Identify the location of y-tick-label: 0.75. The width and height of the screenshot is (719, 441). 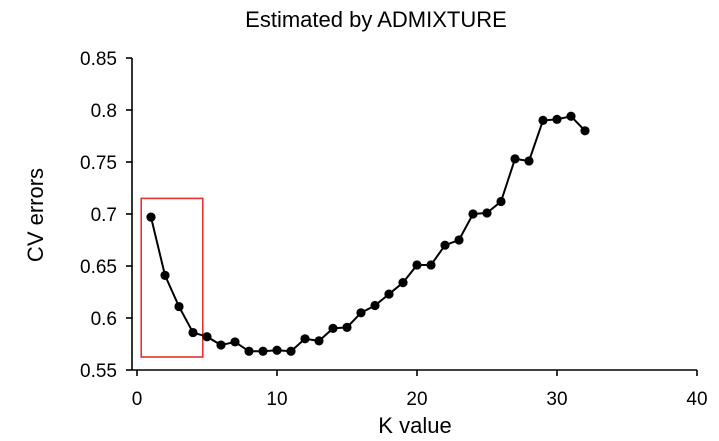
(98, 163).